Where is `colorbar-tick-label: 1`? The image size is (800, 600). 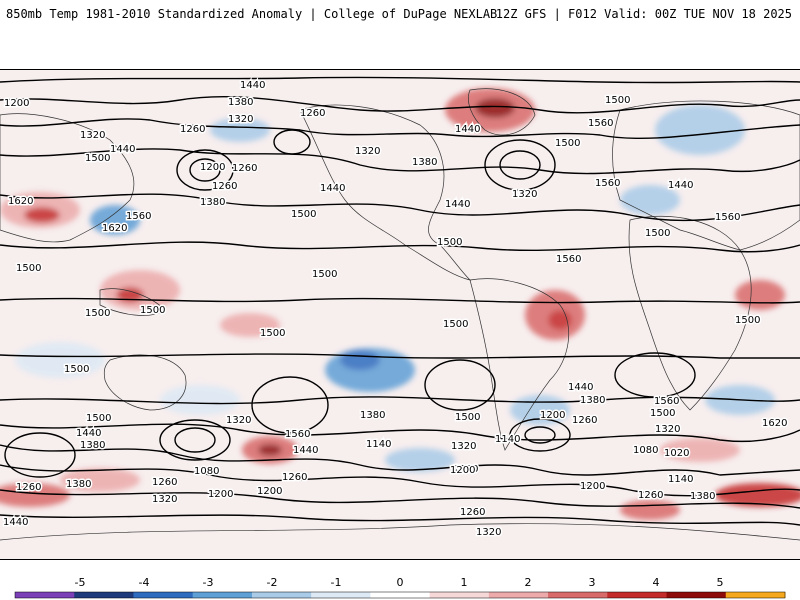 colorbar-tick-label: 1 is located at coordinates (464, 582).